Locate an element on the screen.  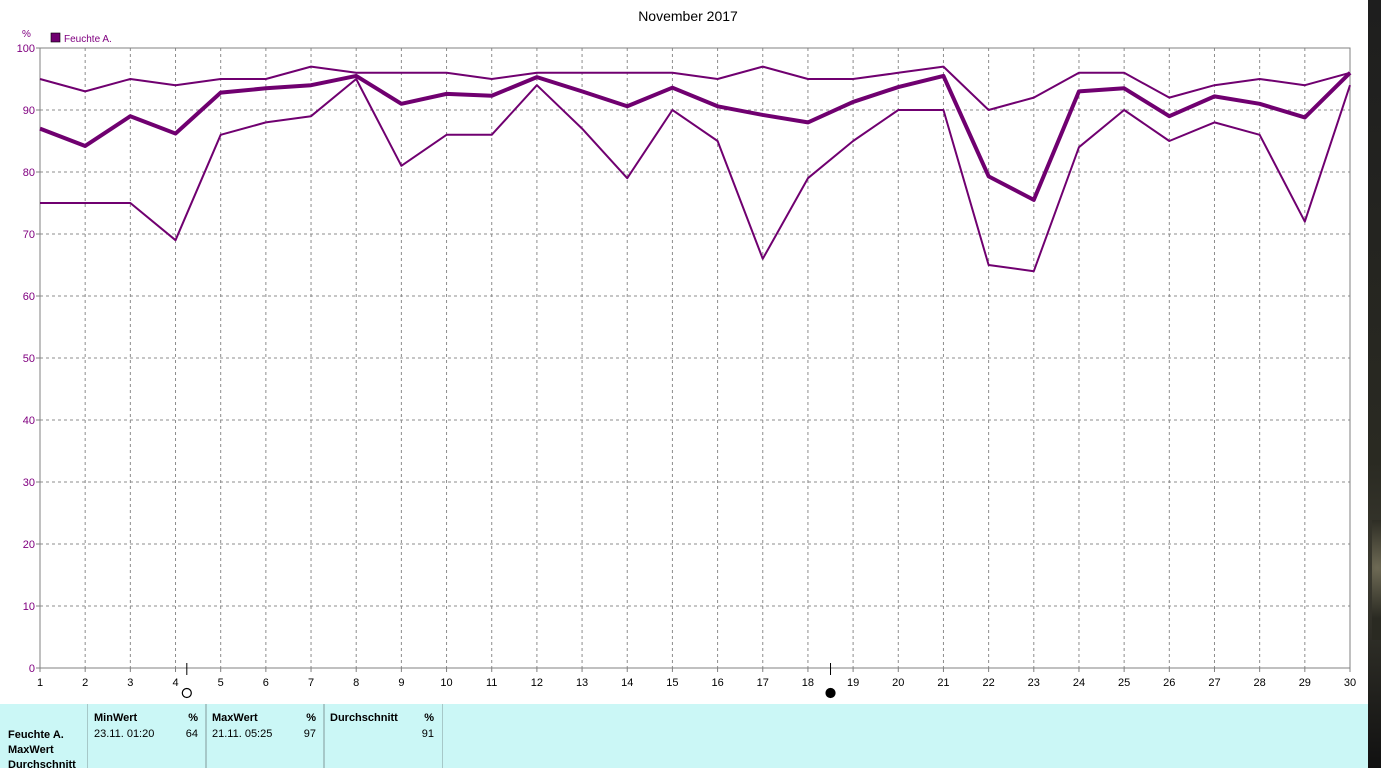
x-tick-label: 5 is located at coordinates (221, 683).